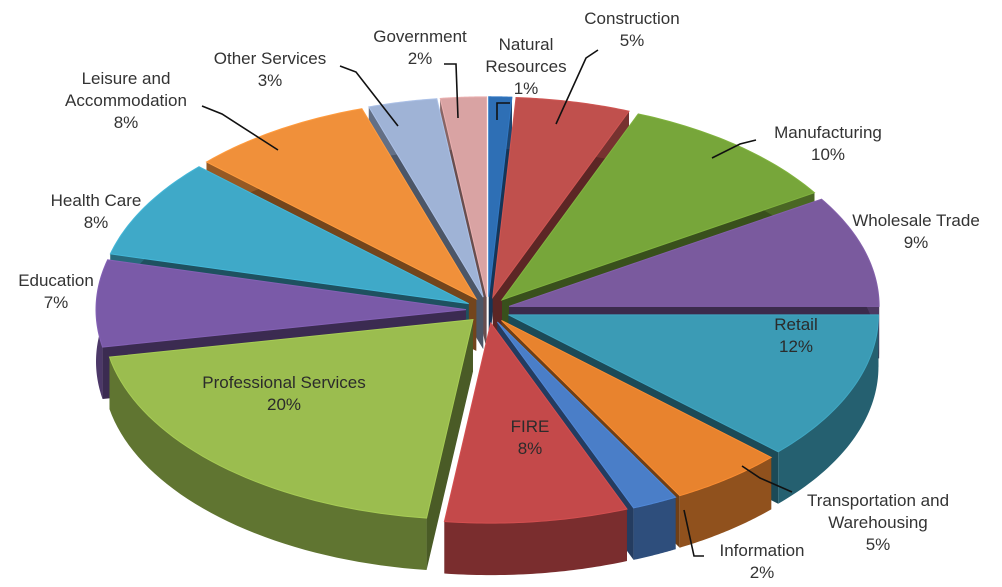 This screenshot has width=1002, height=587. I want to click on slice-label: Leisure and Accommodation 8%, so click(126, 100).